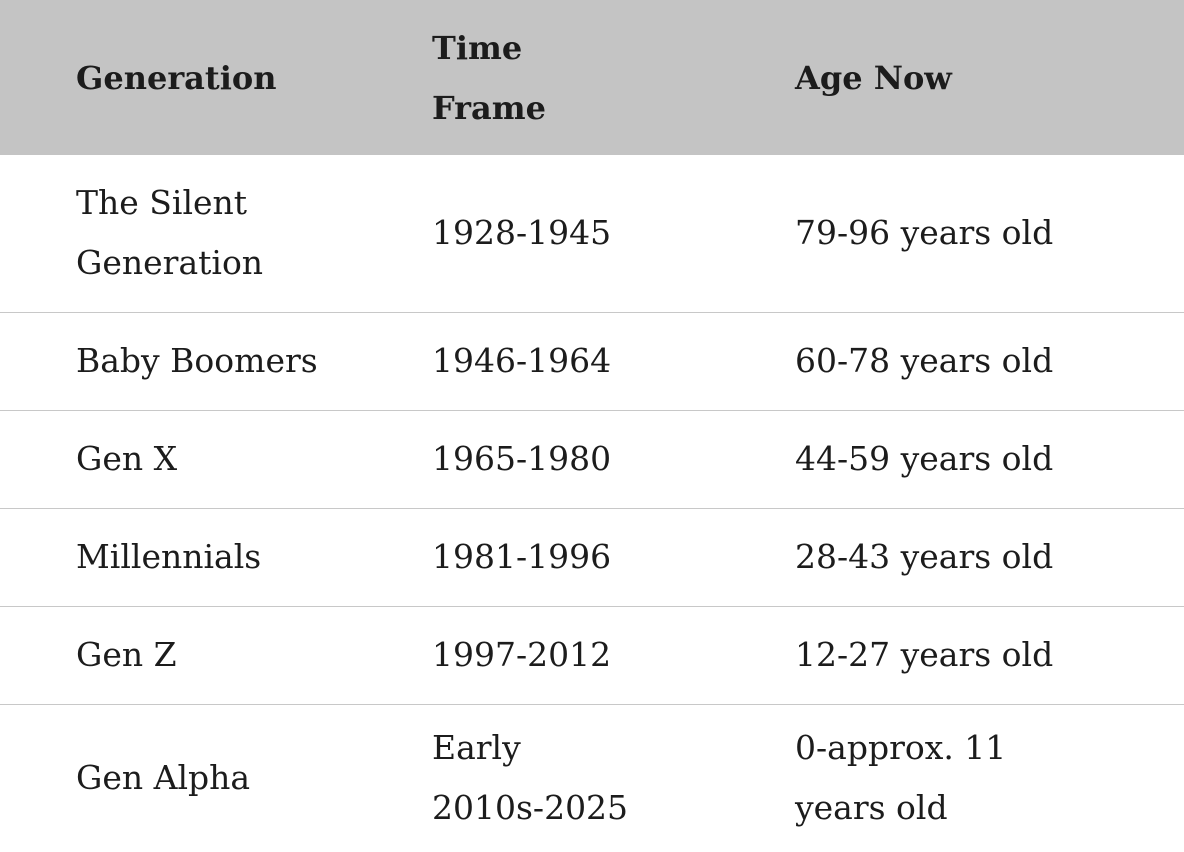  Describe the element at coordinates (127, 458) in the screenshot. I see `cell-generation: Gen X` at that location.